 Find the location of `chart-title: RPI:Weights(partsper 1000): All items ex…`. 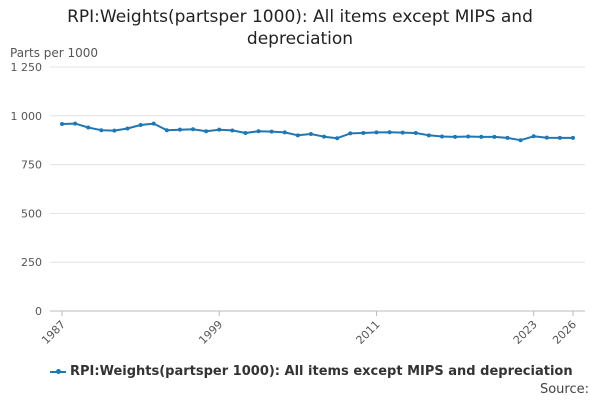

chart-title: RPI:Weights(partsper 1000): All items ex… is located at coordinates (300, 28).